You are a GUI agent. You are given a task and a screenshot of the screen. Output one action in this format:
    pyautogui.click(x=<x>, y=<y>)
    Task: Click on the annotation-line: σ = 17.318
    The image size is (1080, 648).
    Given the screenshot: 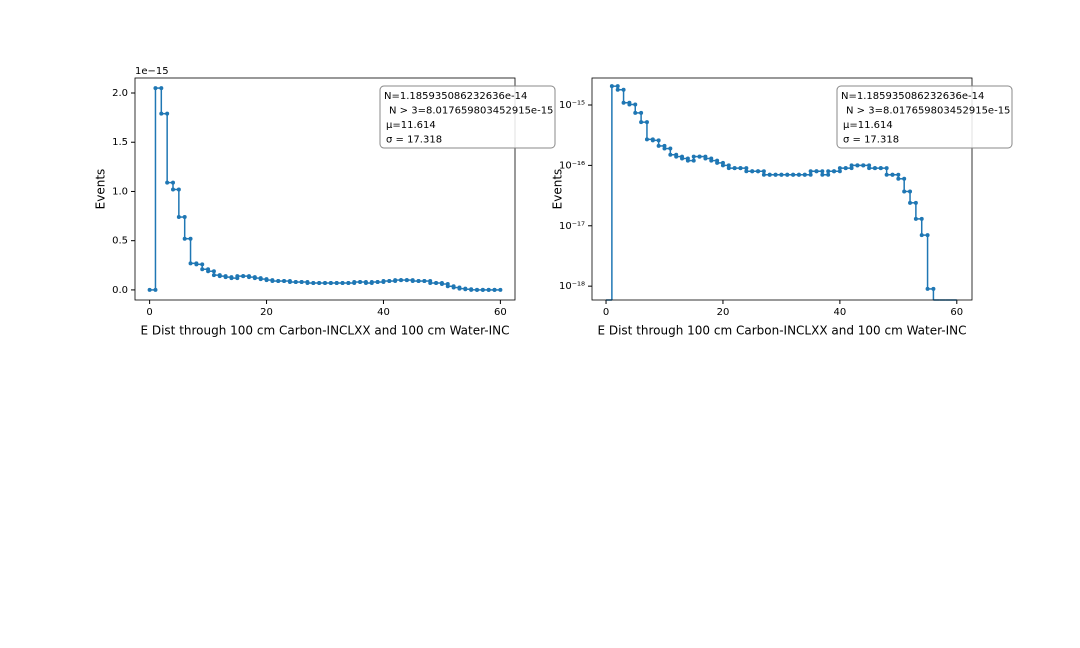 What is the action you would take?
    pyautogui.click(x=871, y=140)
    